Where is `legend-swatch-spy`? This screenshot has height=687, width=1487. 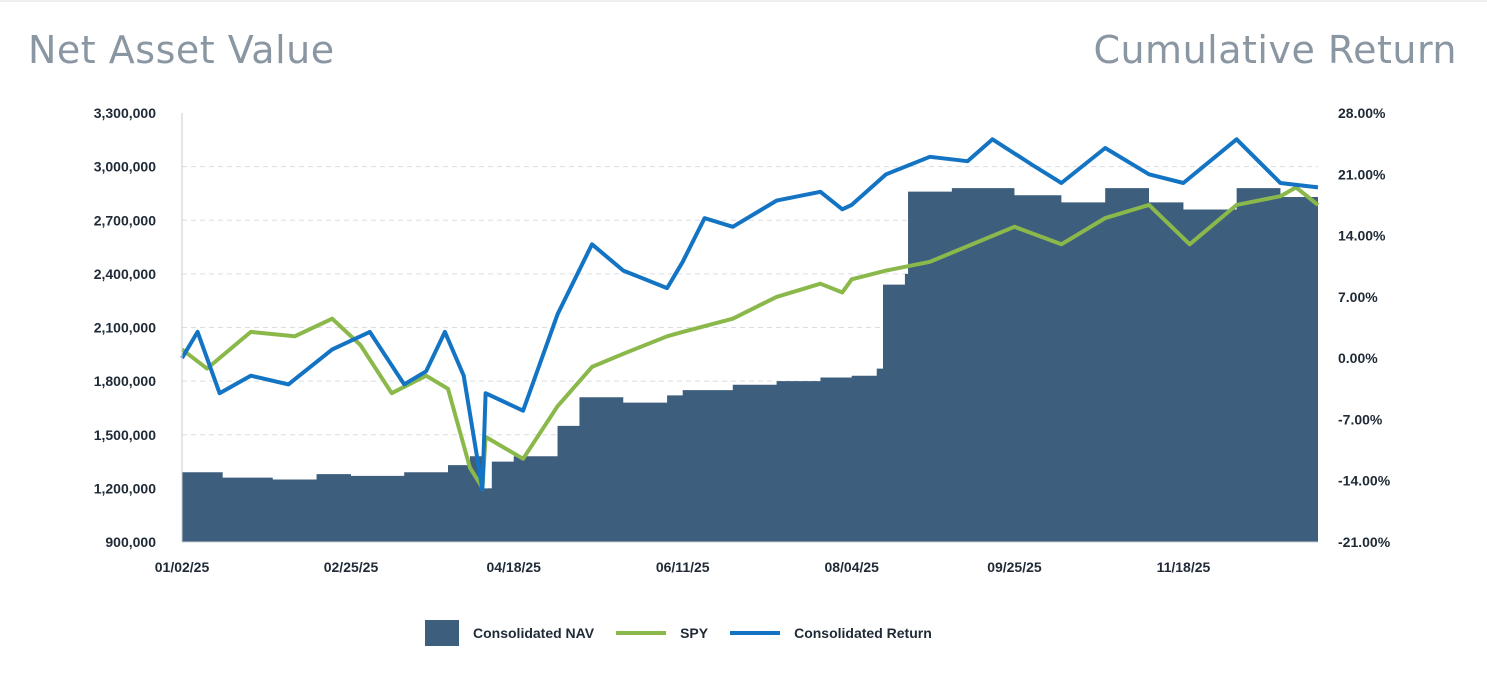 legend-swatch-spy is located at coordinates (641, 633).